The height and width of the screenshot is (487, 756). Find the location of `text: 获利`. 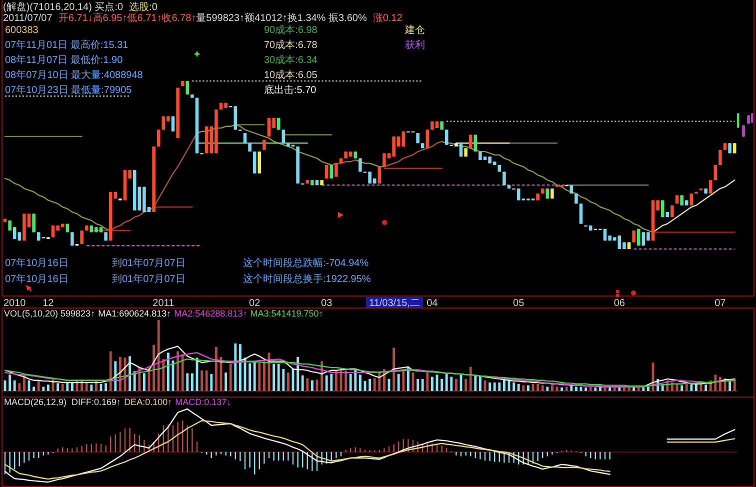

text: 获利 is located at coordinates (415, 45).